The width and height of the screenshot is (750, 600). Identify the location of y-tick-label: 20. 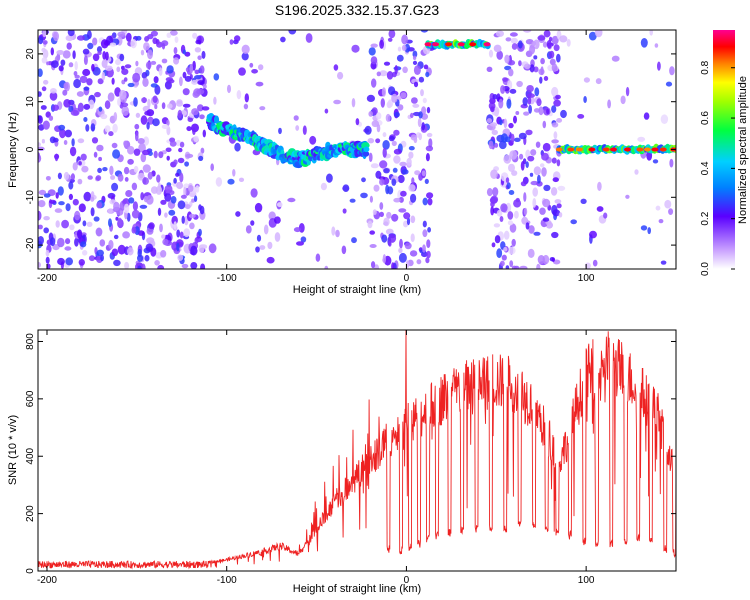
(30, 54).